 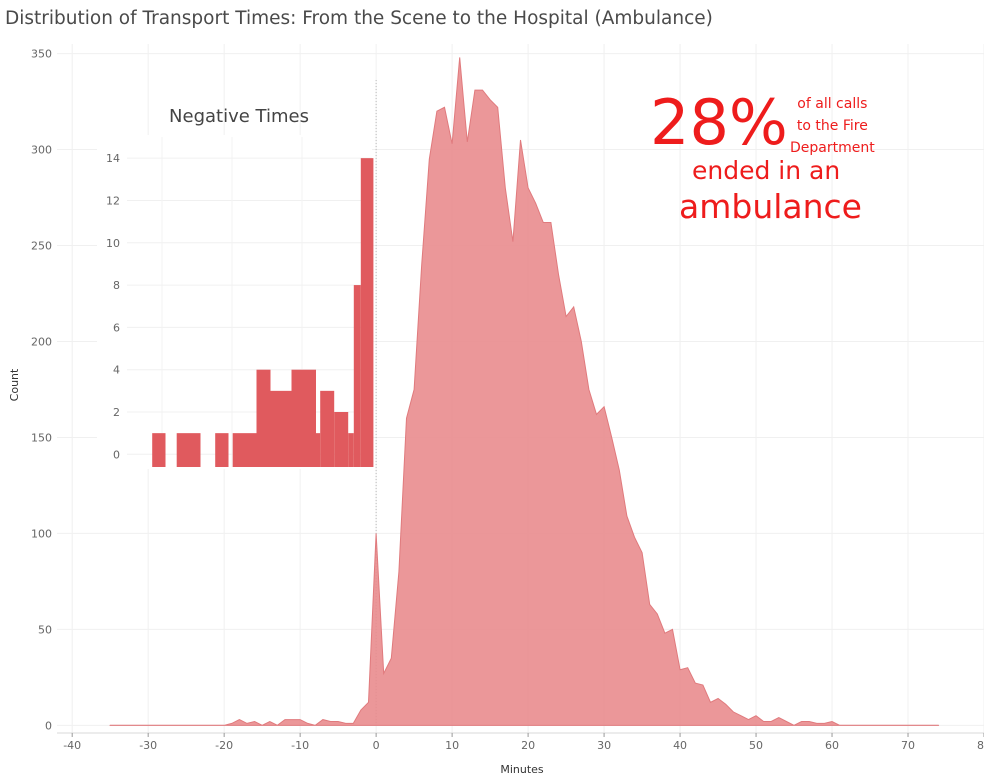 What do you see at coordinates (116, 412) in the screenshot?
I see `inset-y-tick-label: 2` at bounding box center [116, 412].